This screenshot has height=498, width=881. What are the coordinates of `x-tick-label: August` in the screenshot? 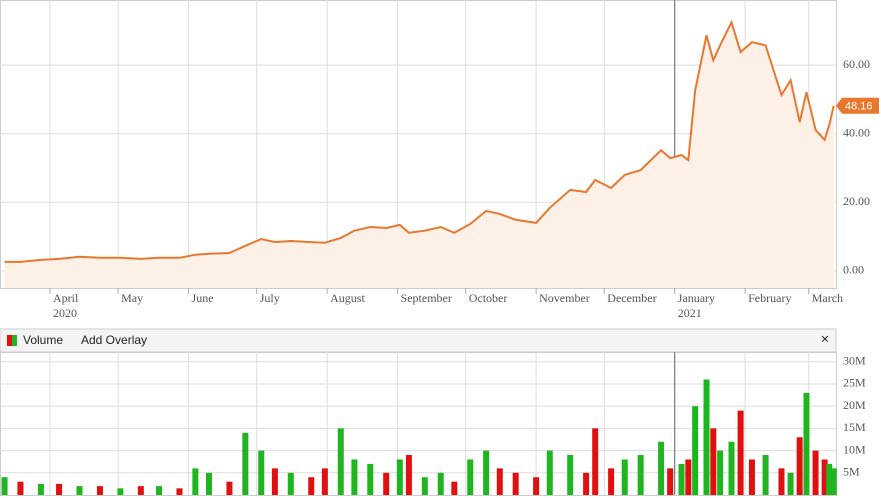 It's located at (347, 298).